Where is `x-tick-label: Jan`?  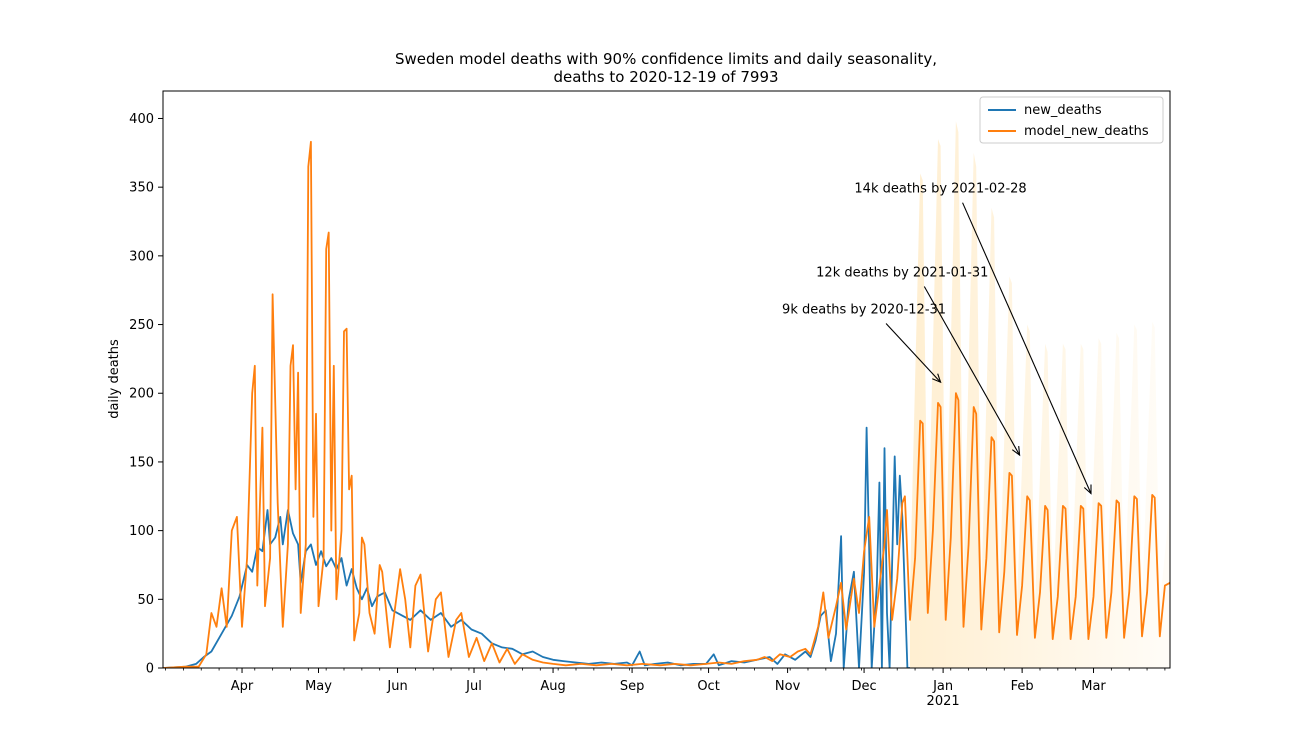
x-tick-label: Jan is located at coordinates (942, 686).